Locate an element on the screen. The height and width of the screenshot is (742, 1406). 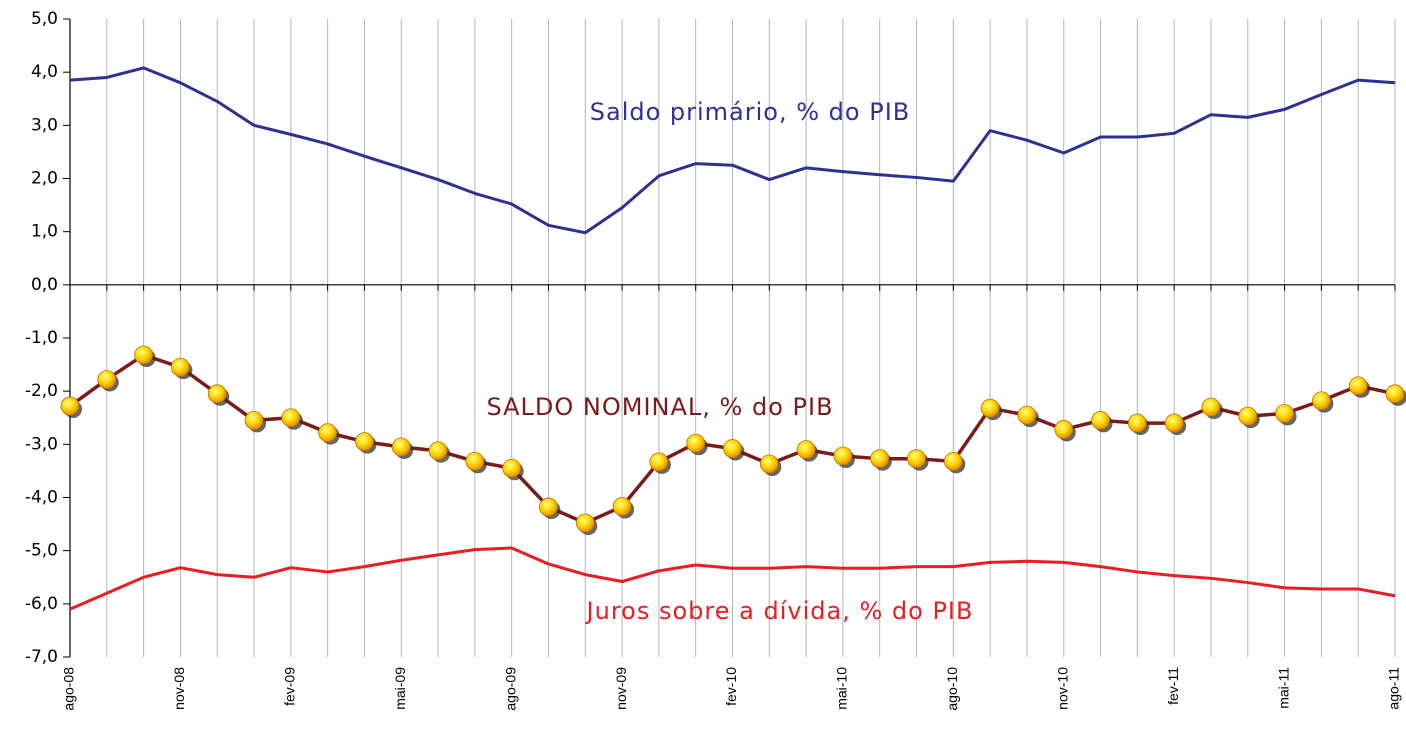
y-tick-label: 5,0 is located at coordinates (44, 19).